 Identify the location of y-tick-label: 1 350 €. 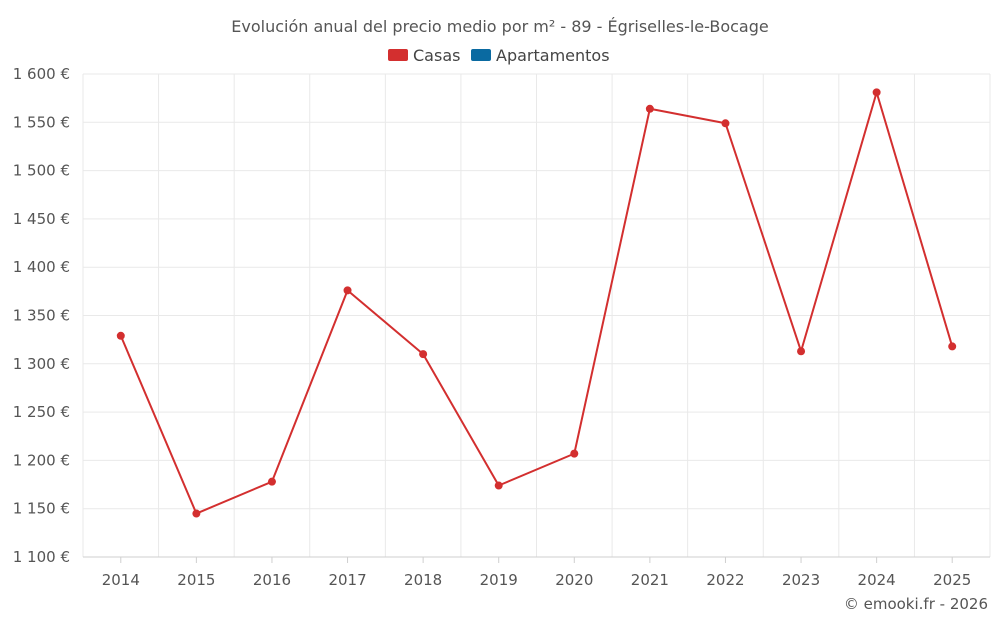
(41, 316).